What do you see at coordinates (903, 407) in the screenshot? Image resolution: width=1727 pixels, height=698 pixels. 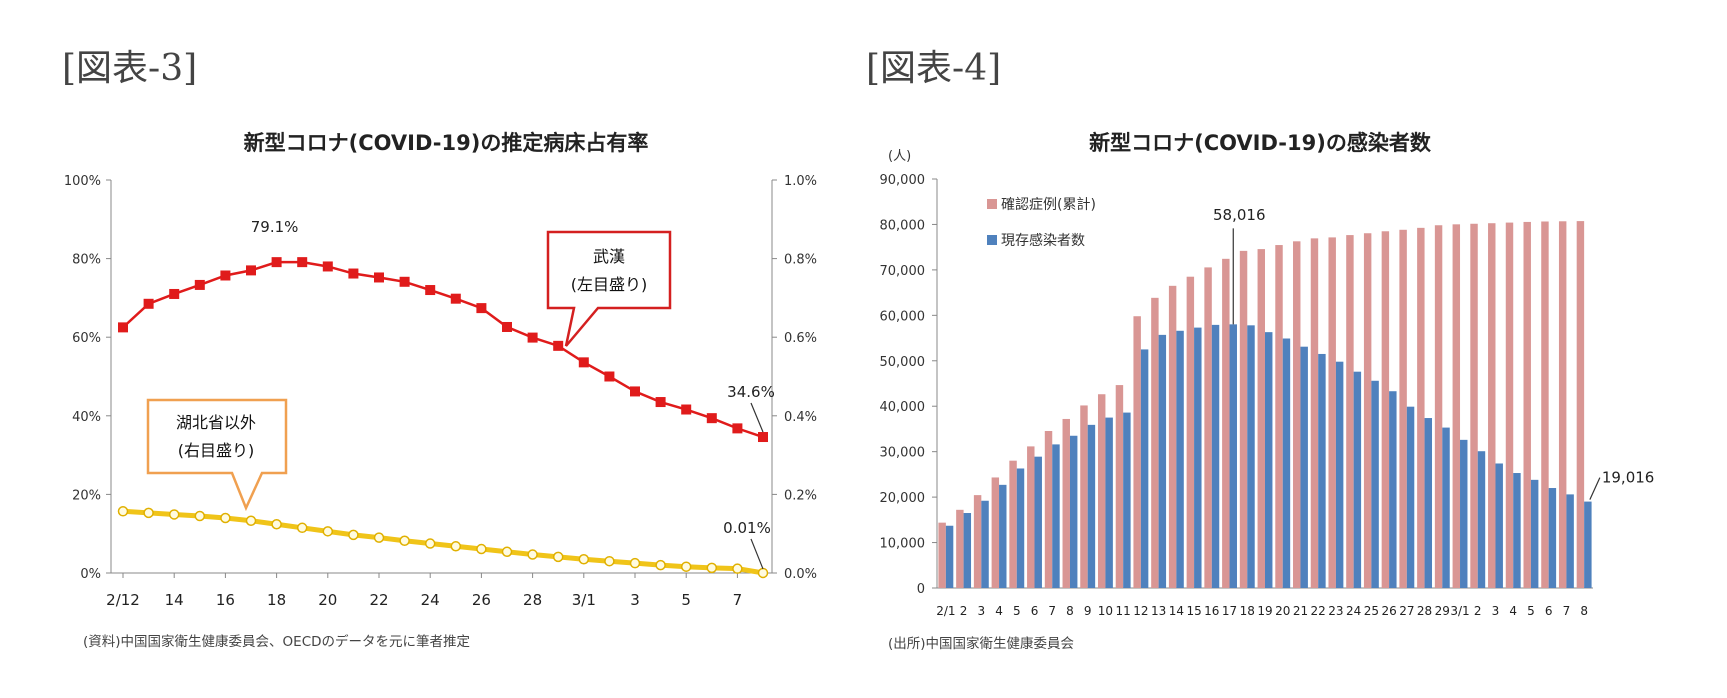 I see `chart2-ytick: 40,000` at bounding box center [903, 407].